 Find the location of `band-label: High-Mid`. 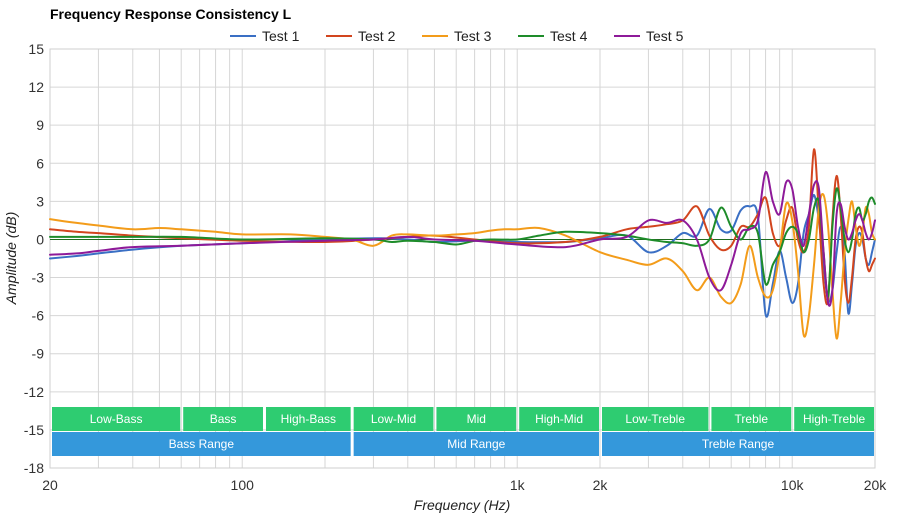

band-label: High-Mid is located at coordinates (559, 419).